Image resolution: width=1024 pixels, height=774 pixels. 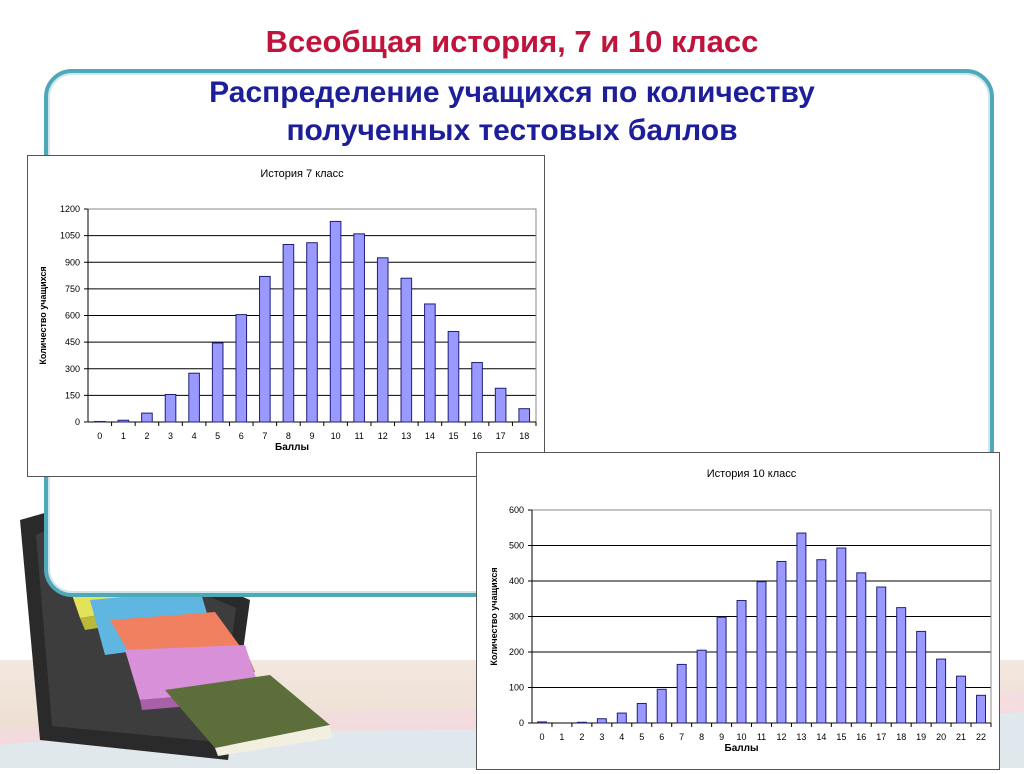 I want to click on chart-10-xtick-label: 19, so click(x=921, y=737).